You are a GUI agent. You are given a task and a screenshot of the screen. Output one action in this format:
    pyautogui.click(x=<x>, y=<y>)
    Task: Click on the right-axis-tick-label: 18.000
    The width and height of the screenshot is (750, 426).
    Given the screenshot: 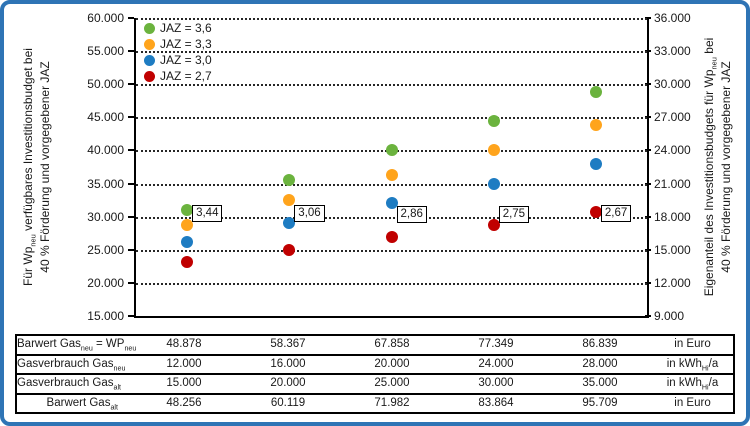 What is the action you would take?
    pyautogui.click(x=672, y=216)
    